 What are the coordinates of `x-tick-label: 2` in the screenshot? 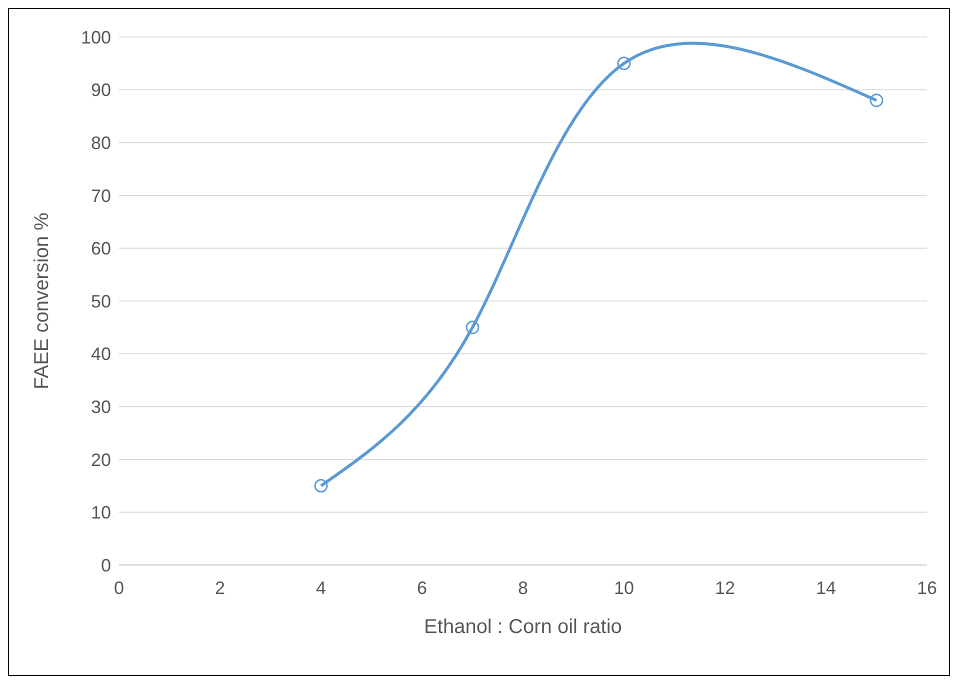 It's located at (220, 588).